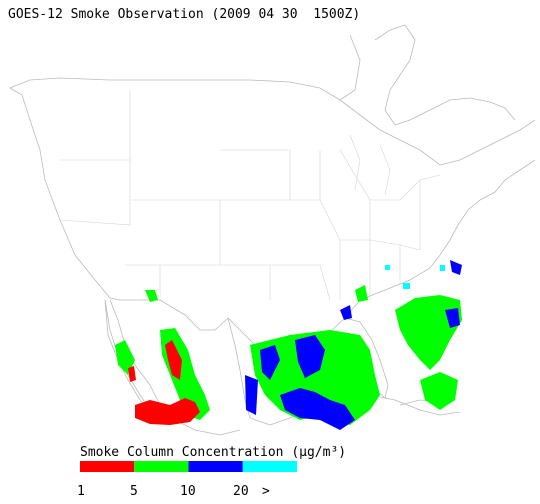 Image resolution: width=540 pixels, height=504 pixels. What do you see at coordinates (81, 491) in the screenshot?
I see `legend-label: 1` at bounding box center [81, 491].